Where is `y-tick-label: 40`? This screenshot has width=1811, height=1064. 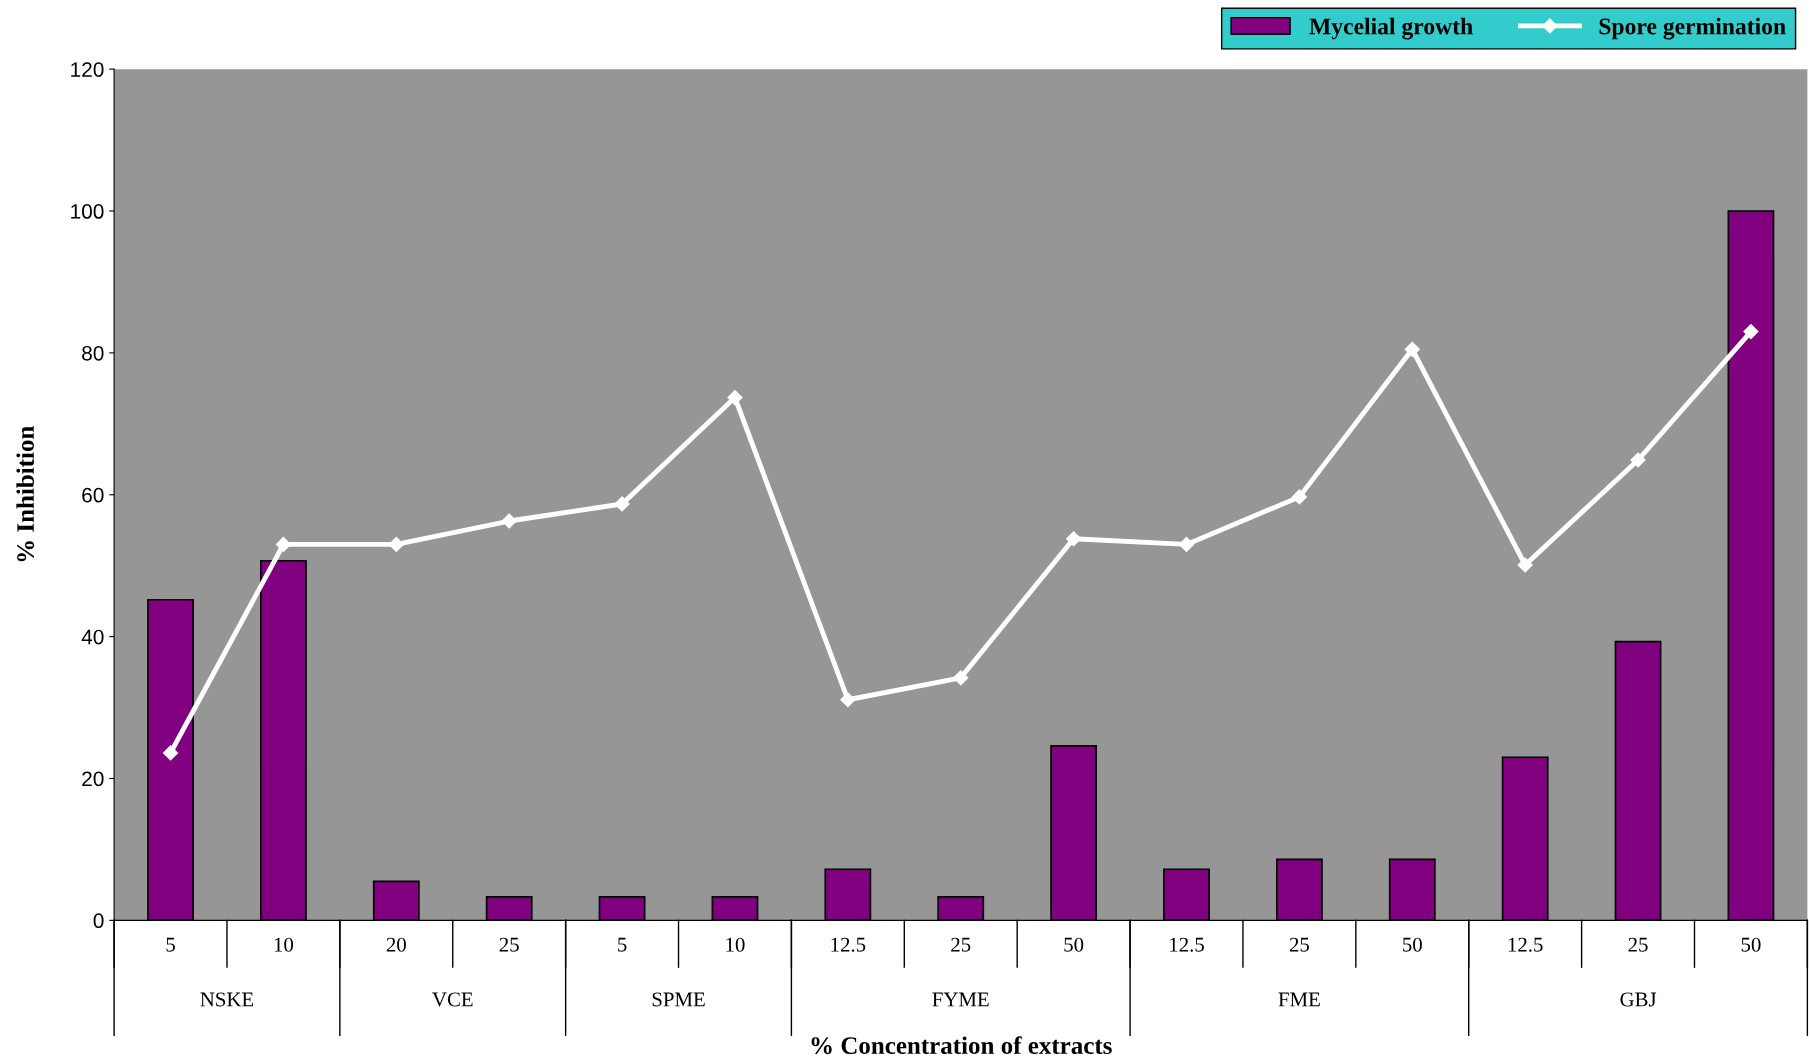
y-tick-label: 40 is located at coordinates (92, 637).